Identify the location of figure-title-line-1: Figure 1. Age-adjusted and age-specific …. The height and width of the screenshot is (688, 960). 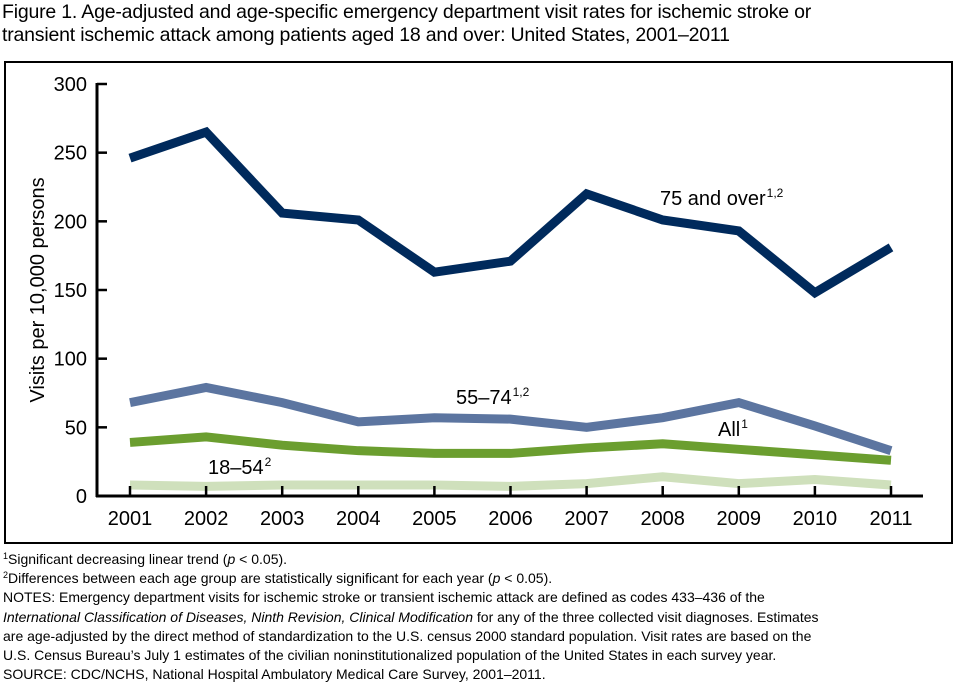
(407, 12).